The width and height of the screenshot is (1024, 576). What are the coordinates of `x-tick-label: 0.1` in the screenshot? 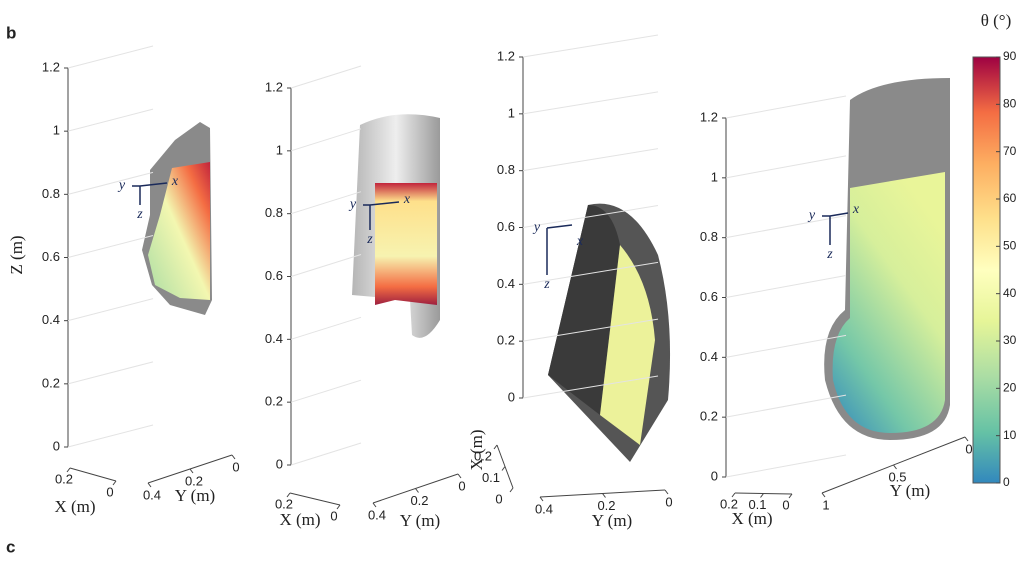 It's located at (757, 504).